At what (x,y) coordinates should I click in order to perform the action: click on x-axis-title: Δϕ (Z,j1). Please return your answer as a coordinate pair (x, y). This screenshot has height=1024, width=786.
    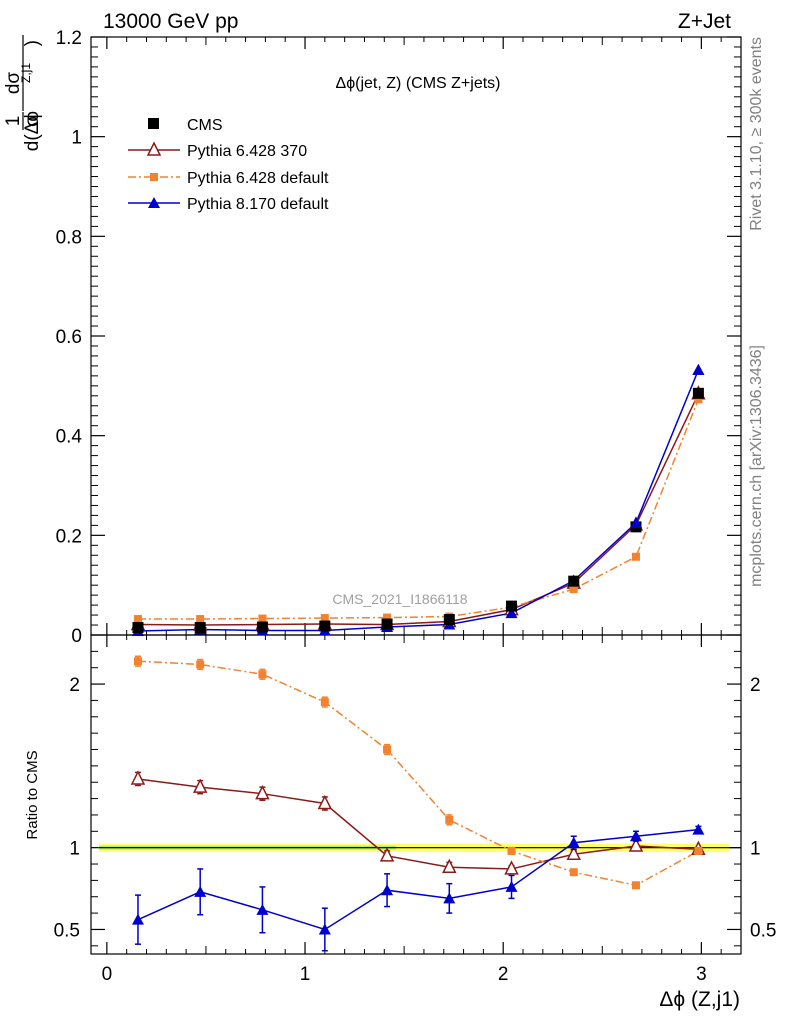
    Looking at the image, I should click on (699, 999).